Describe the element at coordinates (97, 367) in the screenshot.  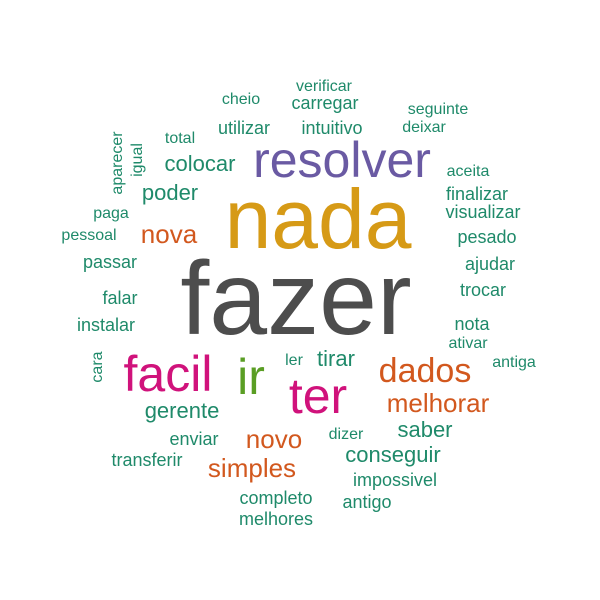
I see `word-cara: cara` at that location.